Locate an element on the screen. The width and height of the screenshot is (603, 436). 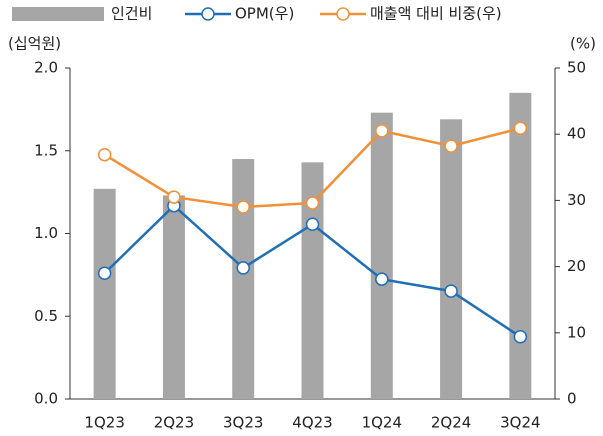
y2-tick-label: 40 is located at coordinates (576, 134).